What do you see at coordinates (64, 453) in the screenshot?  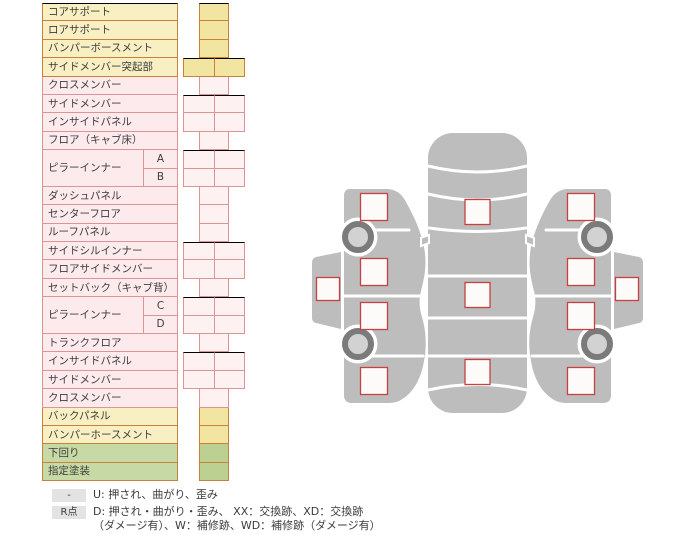 I see `part-label: 下回り` at bounding box center [64, 453].